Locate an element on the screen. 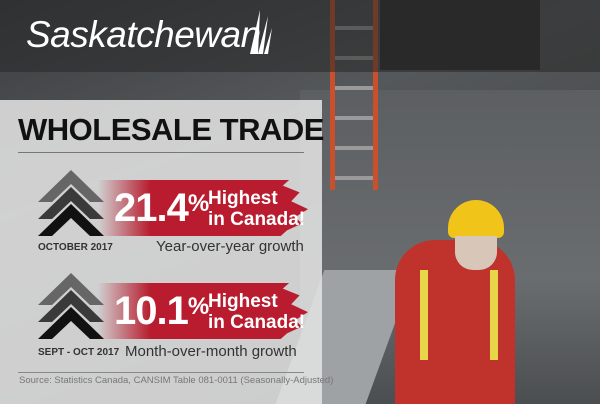  stat-period: OCTOBER 2017 is located at coordinates (75, 247).